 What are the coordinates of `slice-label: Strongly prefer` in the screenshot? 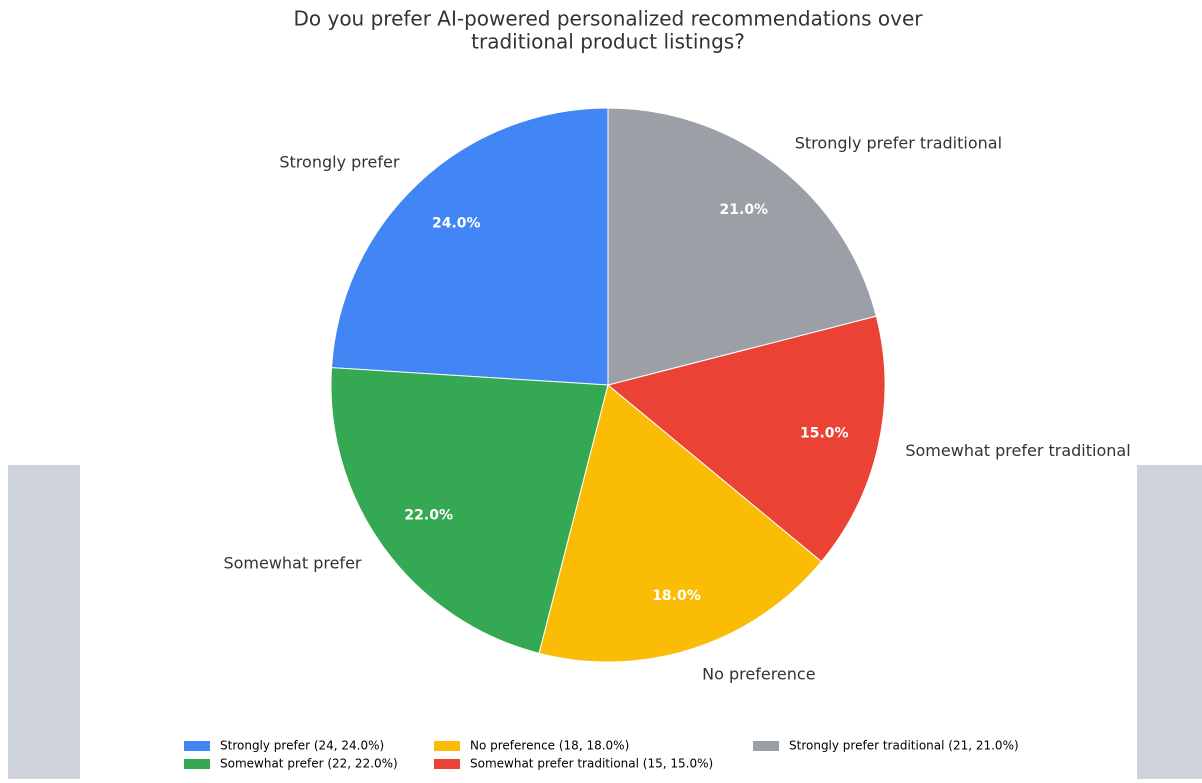 It's located at (339, 161).